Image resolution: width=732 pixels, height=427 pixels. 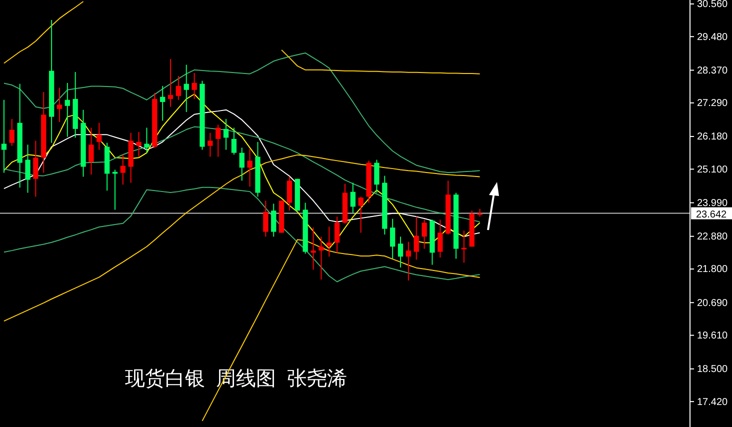 I want to click on y-tick-label: 19.610, so click(x=712, y=336).